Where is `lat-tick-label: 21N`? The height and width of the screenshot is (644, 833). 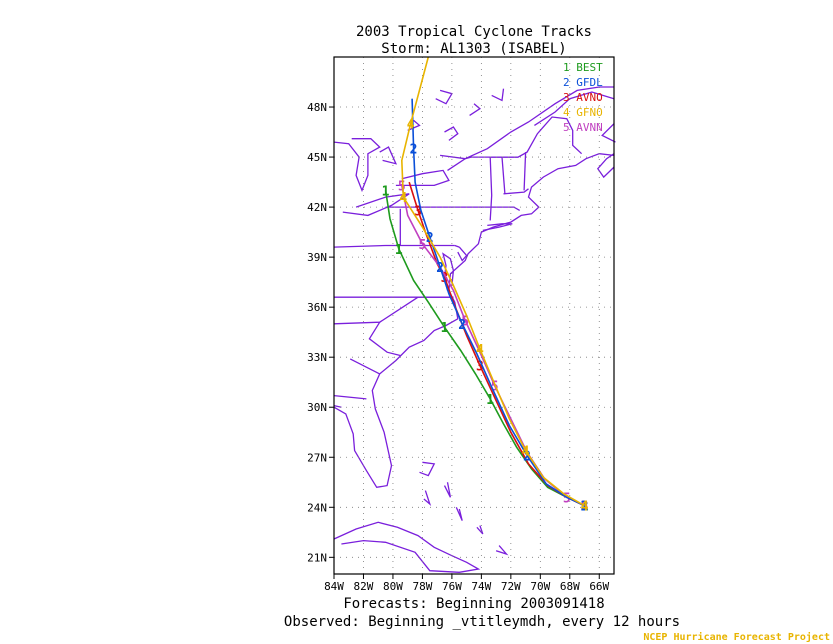
lat-tick-label: 21N is located at coordinates (317, 557).